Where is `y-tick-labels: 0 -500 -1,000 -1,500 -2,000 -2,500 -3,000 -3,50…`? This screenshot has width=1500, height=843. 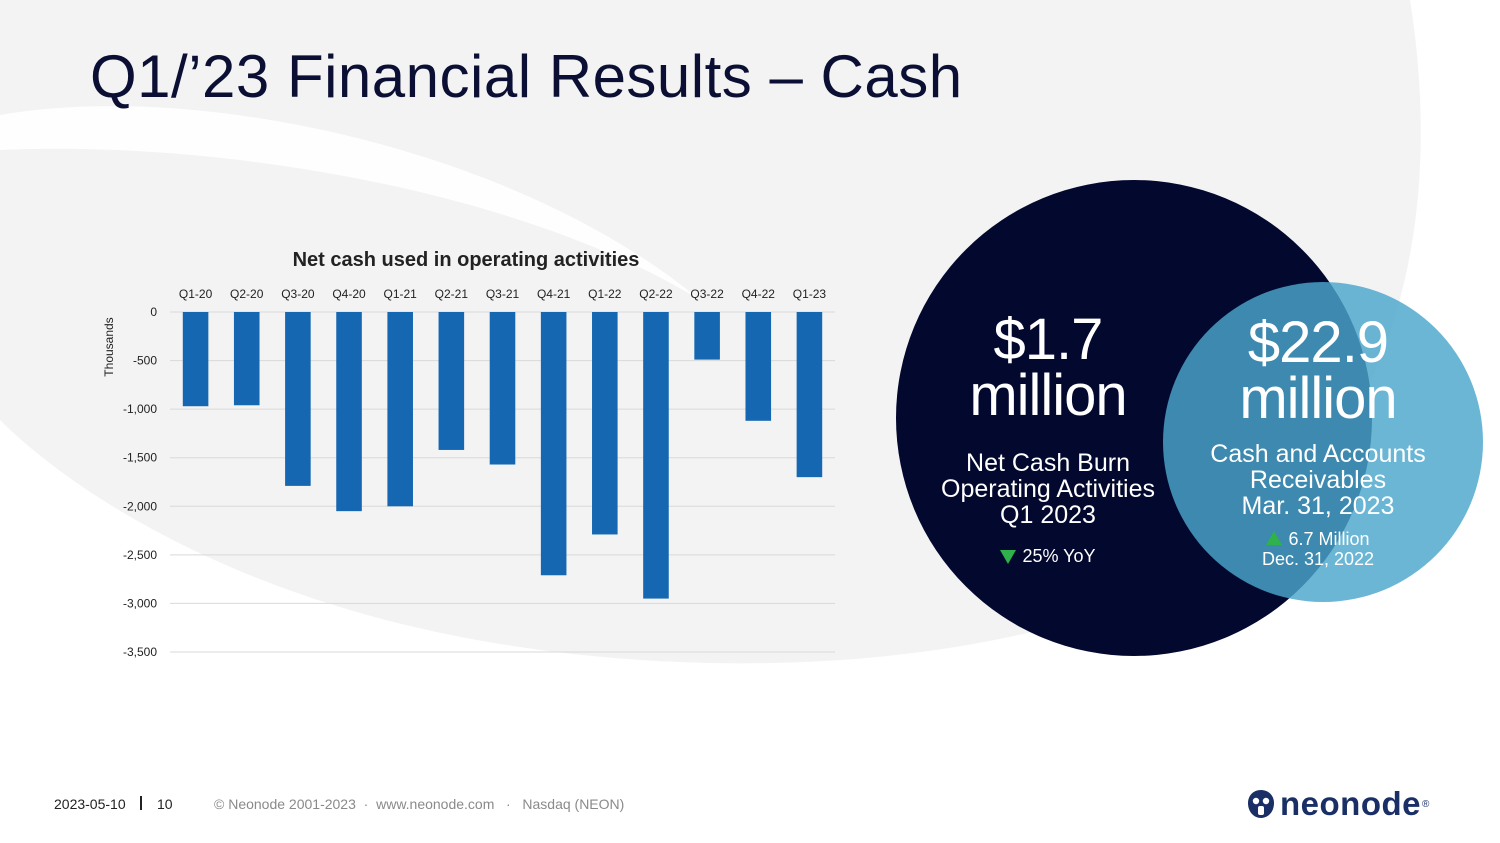 y-tick-labels: 0 -500 -1,000 -1,500 -2,000 -2,500 -3,000 -3,50… is located at coordinates (140, 482).